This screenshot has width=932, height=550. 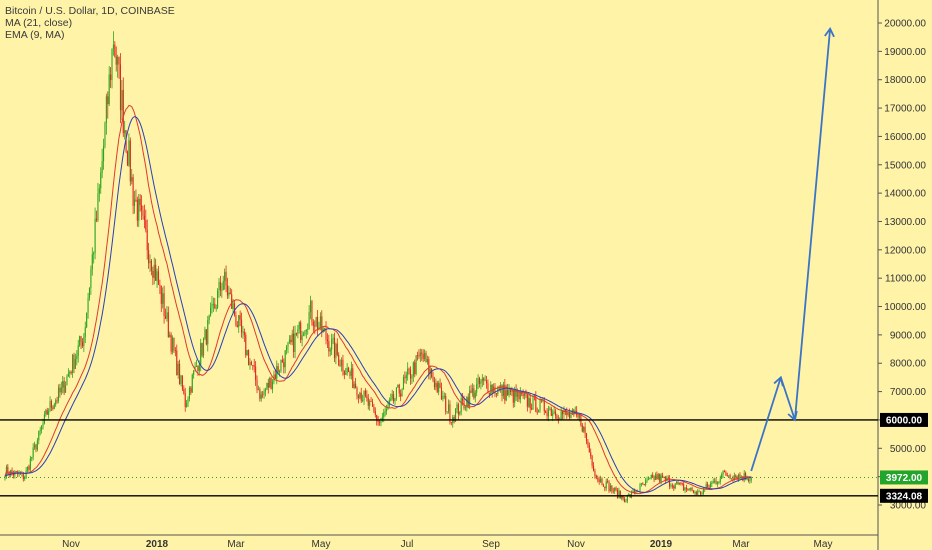 I want to click on y-tick-label: 10000.00, so click(x=905, y=307).